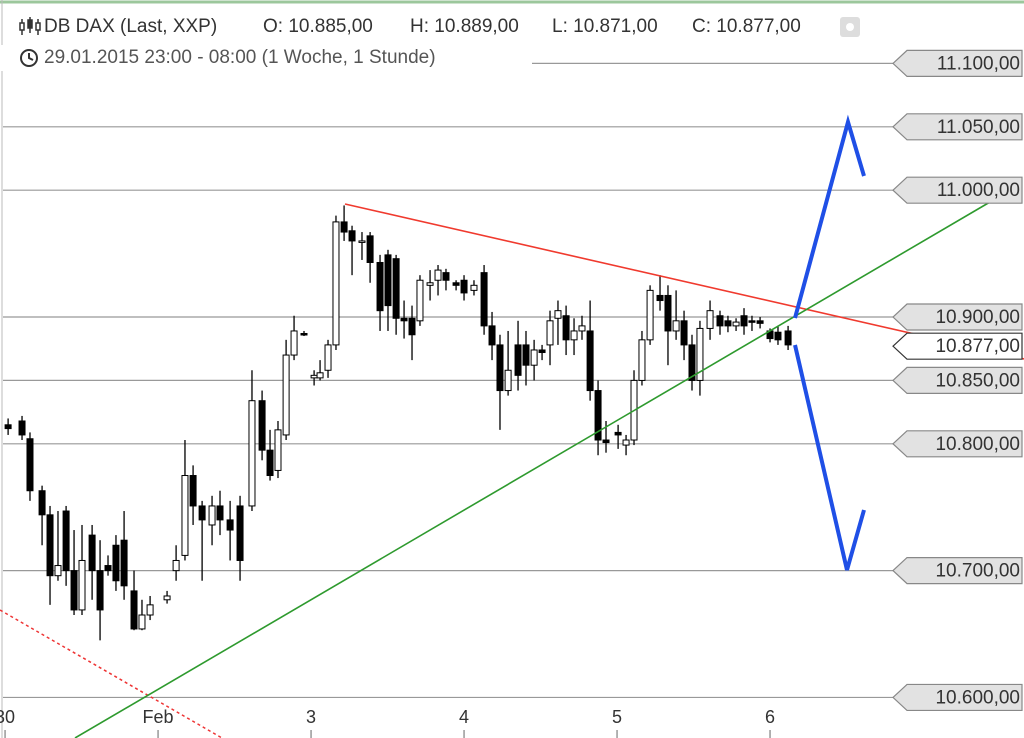 The width and height of the screenshot is (1024, 738). I want to click on x-tick-label: 30, so click(7, 717).